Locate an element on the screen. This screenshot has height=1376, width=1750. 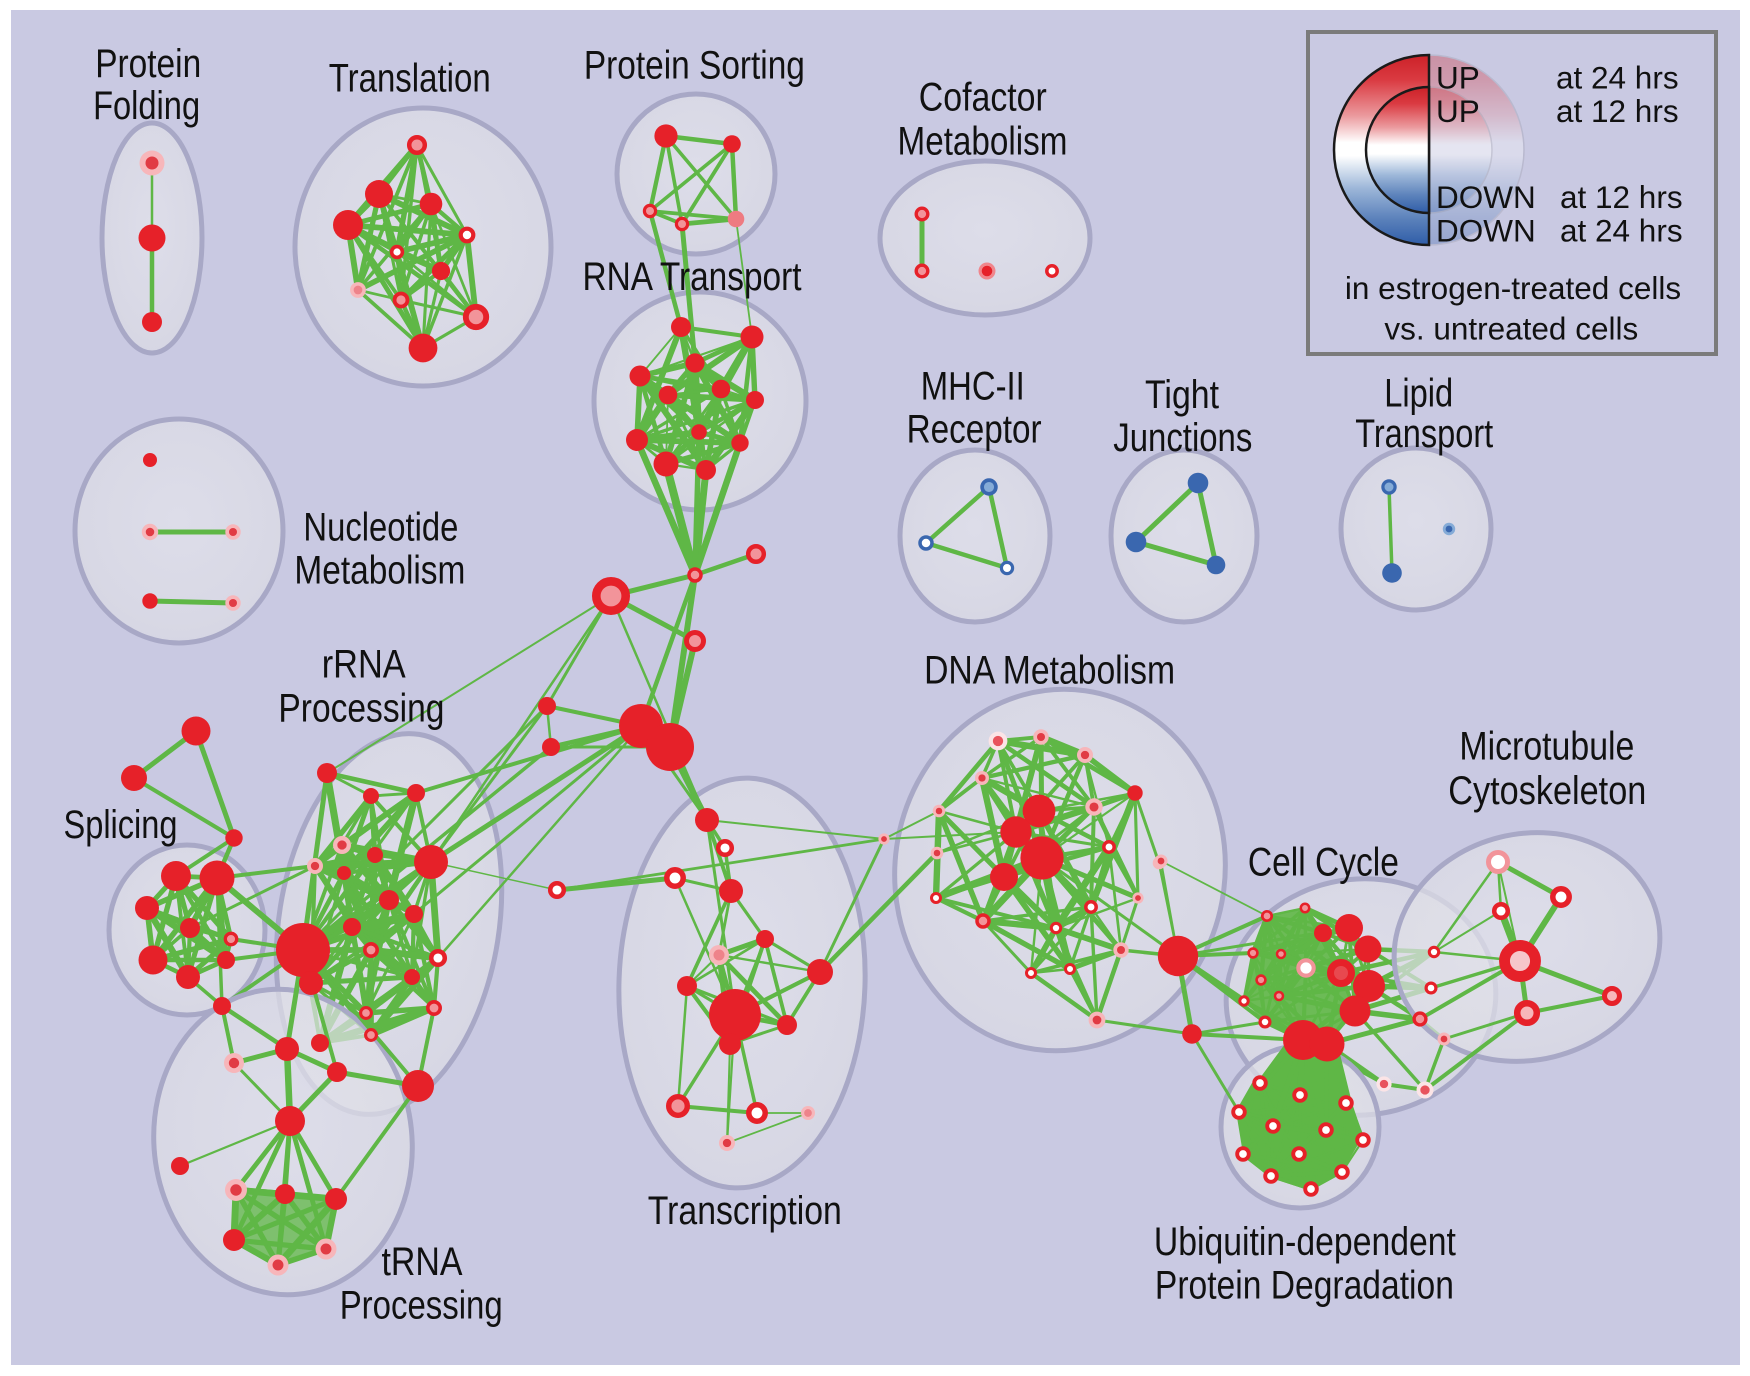
svg-text: Splicing is located at coordinates (121, 825).